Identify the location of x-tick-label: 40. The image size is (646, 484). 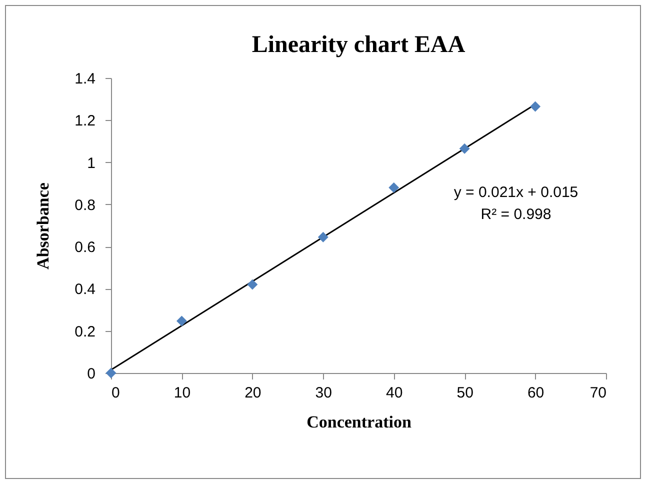
(394, 393).